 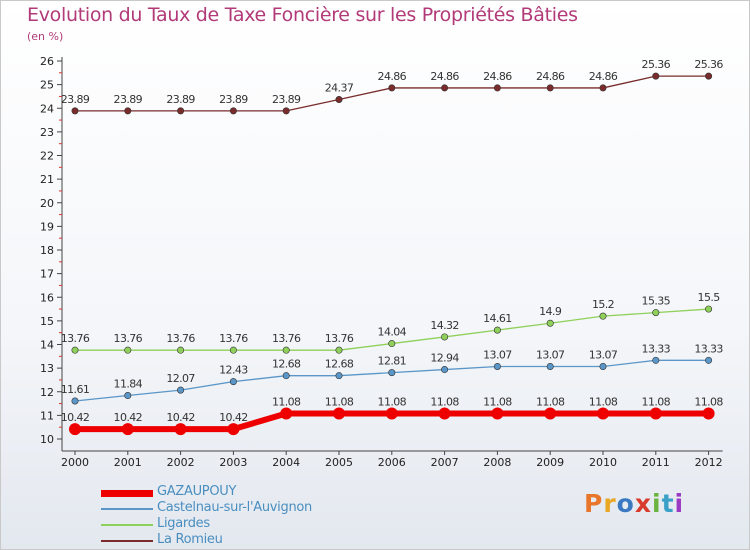 What do you see at coordinates (233, 462) in the screenshot?
I see `x-tick-label: 2003` at bounding box center [233, 462].